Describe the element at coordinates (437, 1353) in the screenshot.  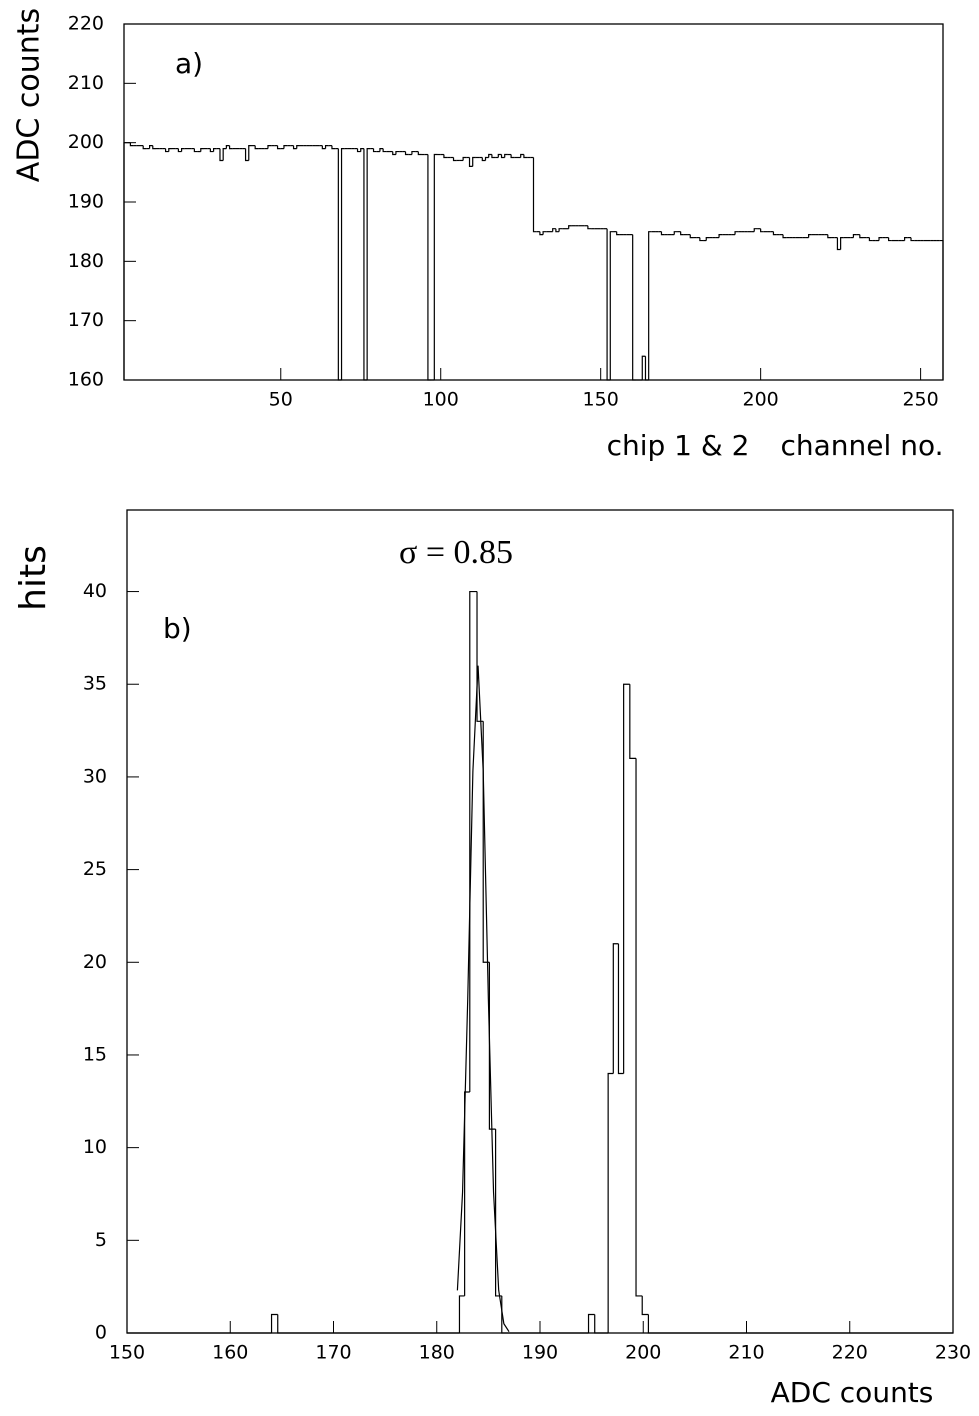
I see `x-tick-label: 180` at that location.